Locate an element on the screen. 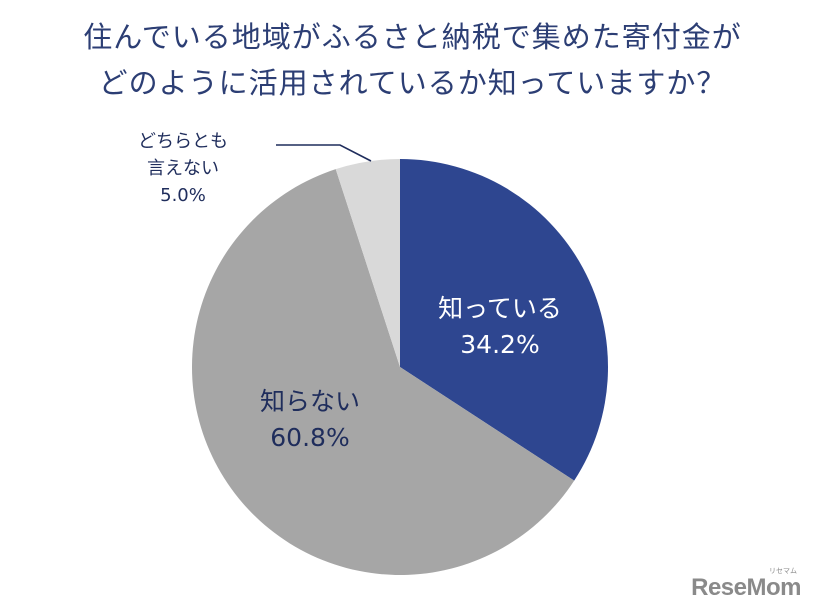 The height and width of the screenshot is (616, 825). chart-title-line-2: どのように活用されているか知っていますか？ is located at coordinates (412, 83).